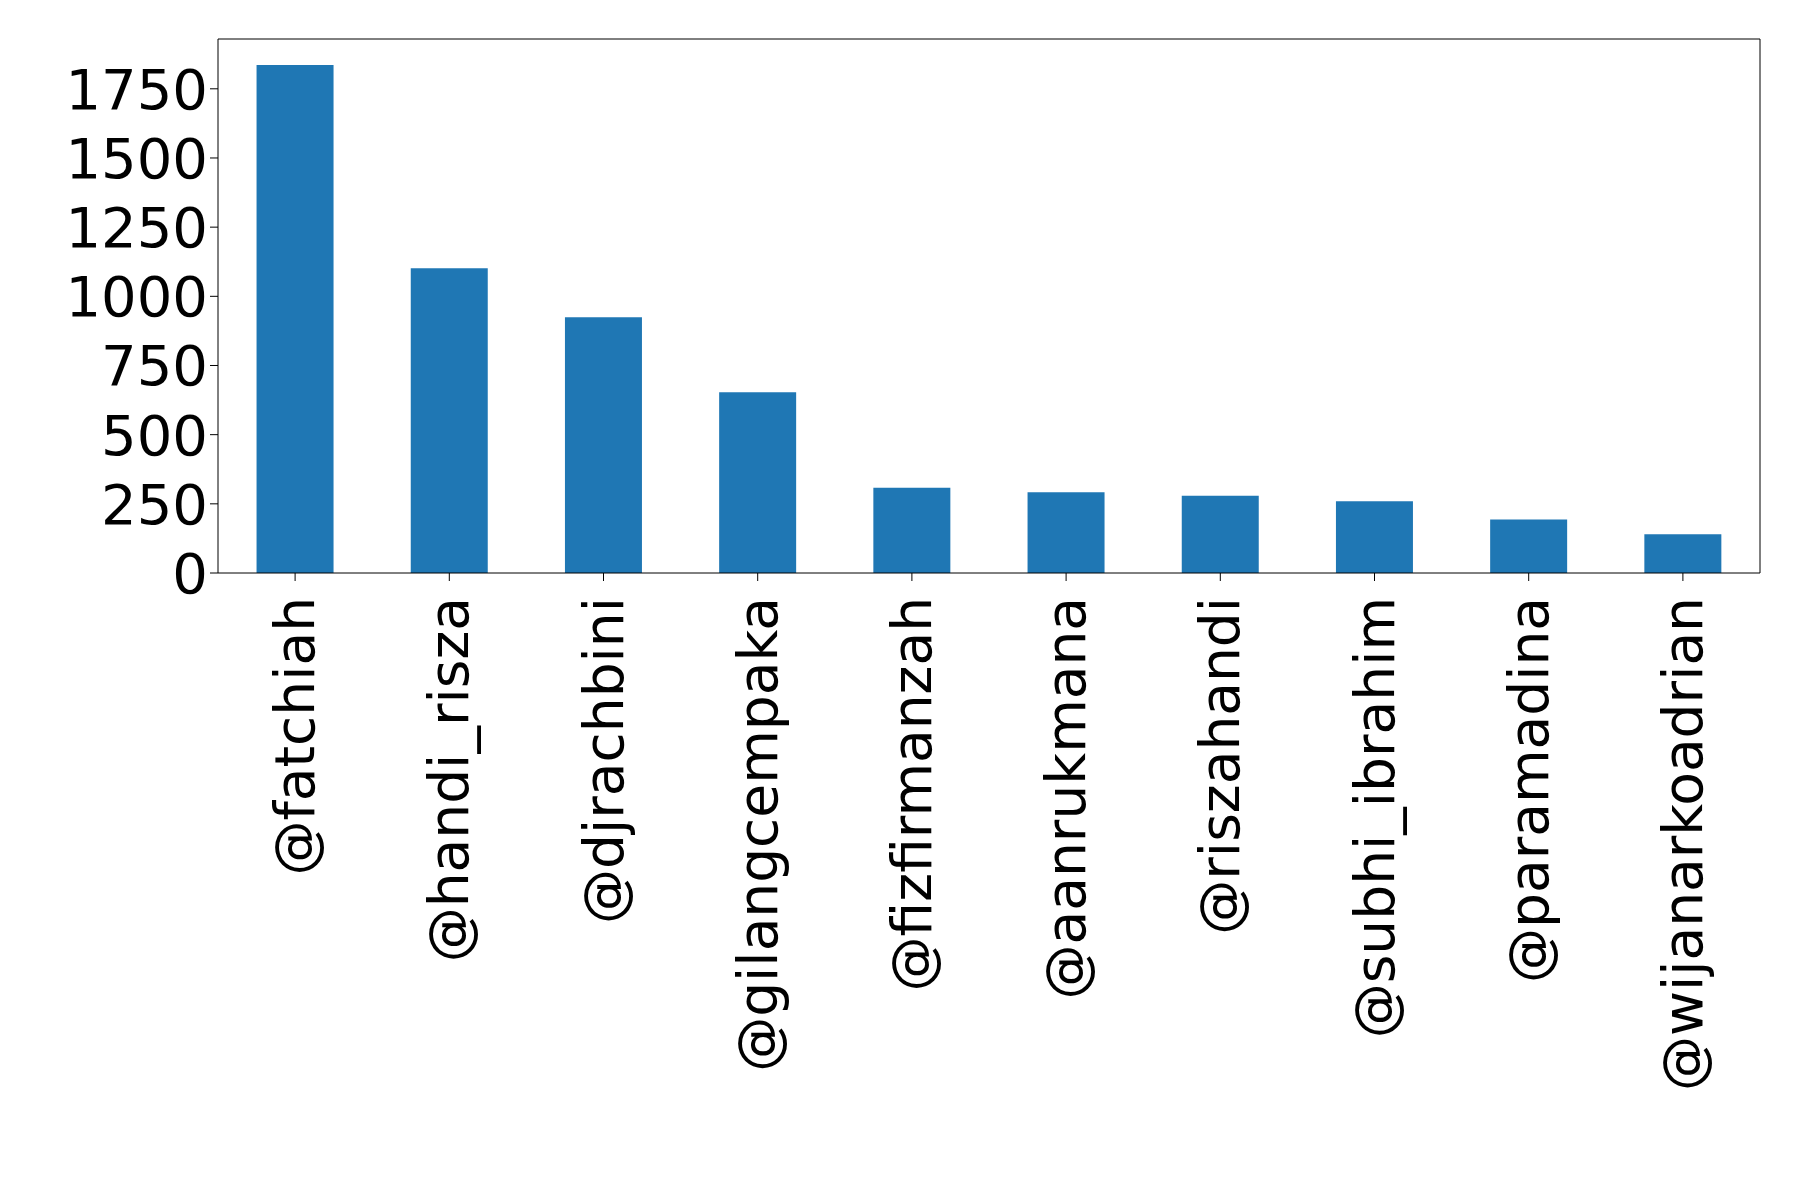  Describe the element at coordinates (136, 158) in the screenshot. I see `y-tick-label: 1500` at that location.